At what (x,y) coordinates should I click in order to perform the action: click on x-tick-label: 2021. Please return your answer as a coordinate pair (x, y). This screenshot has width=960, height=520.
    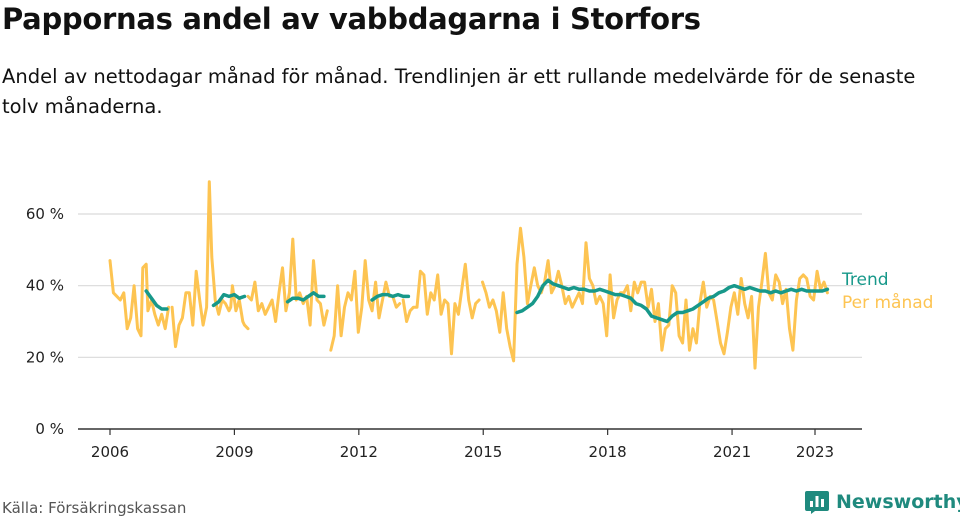
    Looking at the image, I should click on (732, 452).